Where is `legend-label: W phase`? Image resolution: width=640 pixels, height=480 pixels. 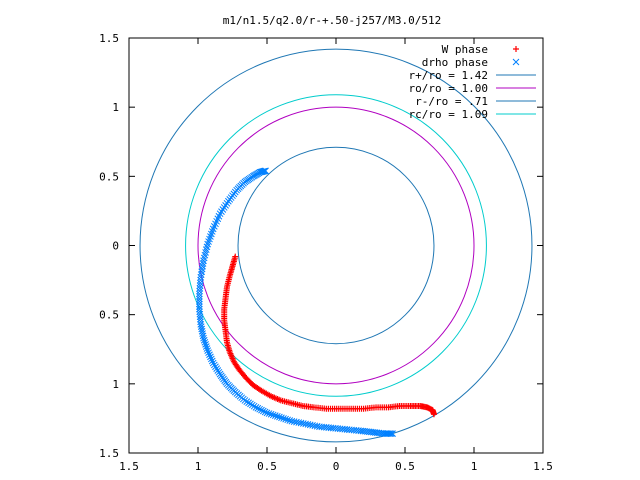
legend-label: W phase is located at coordinates (465, 49).